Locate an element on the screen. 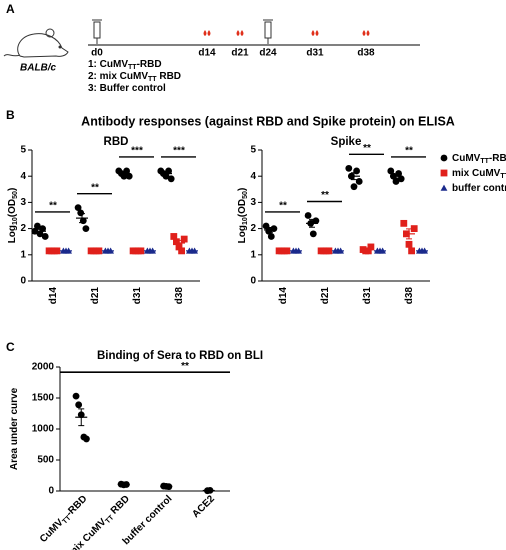 This screenshot has height=550, width=506. day-label: d14 is located at coordinates (207, 53).